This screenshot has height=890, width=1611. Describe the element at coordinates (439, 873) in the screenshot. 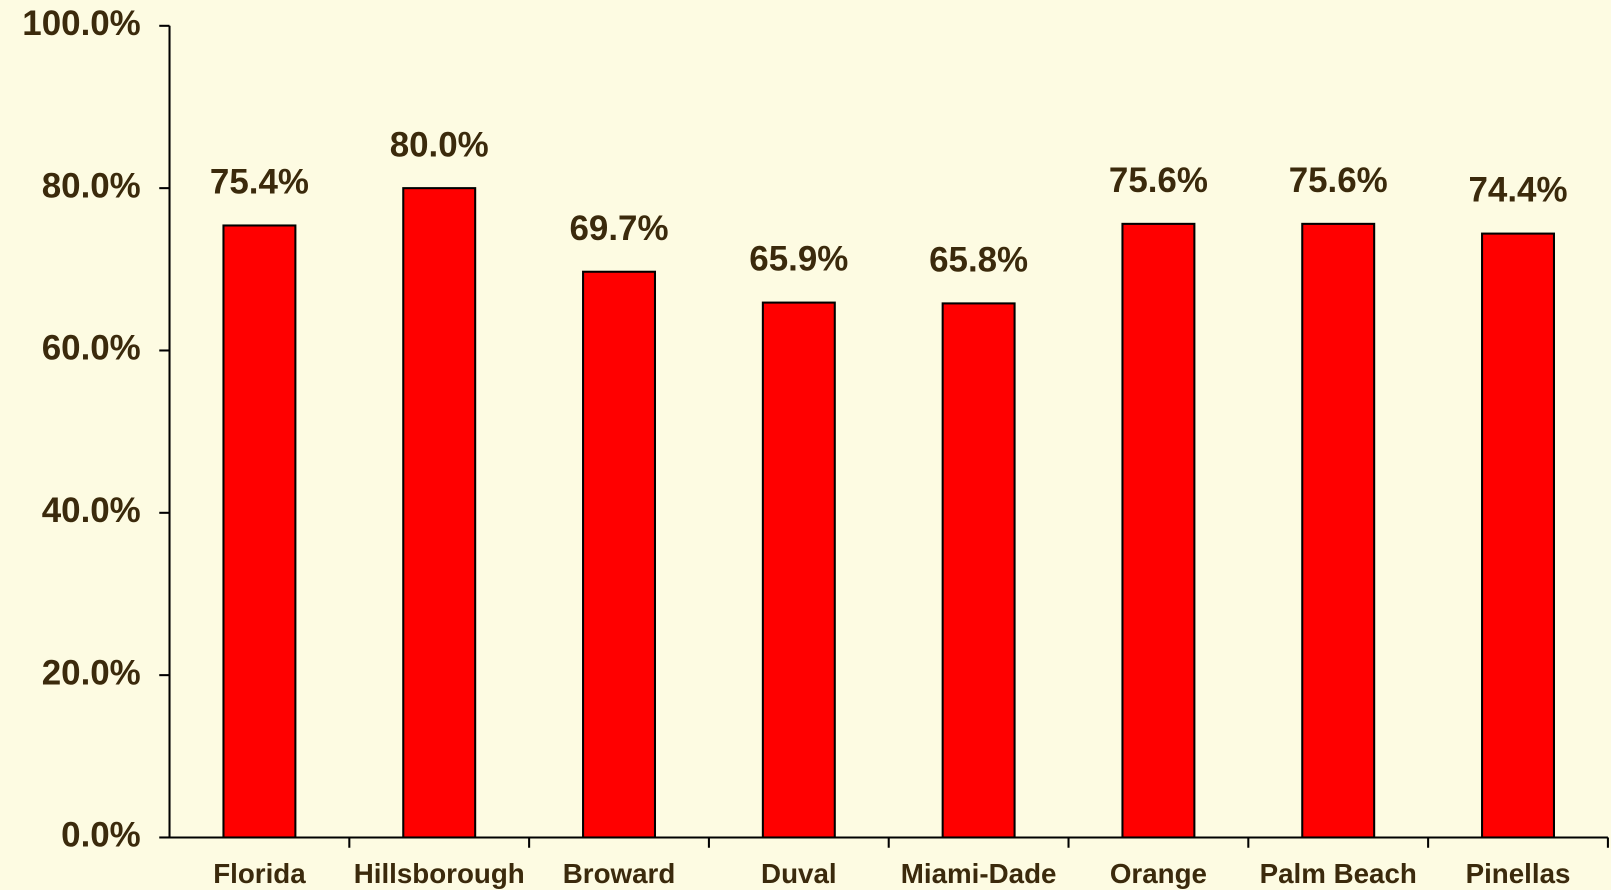

I see `x-tick-label: Hillsborough` at that location.